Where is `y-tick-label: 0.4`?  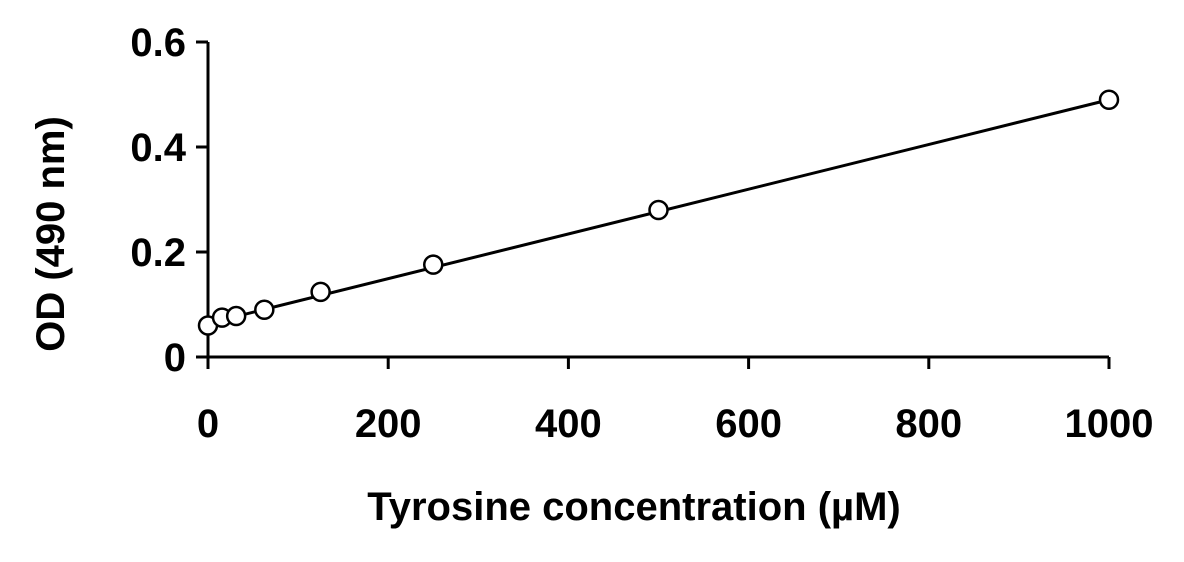
y-tick-label: 0.4 is located at coordinates (158, 148).